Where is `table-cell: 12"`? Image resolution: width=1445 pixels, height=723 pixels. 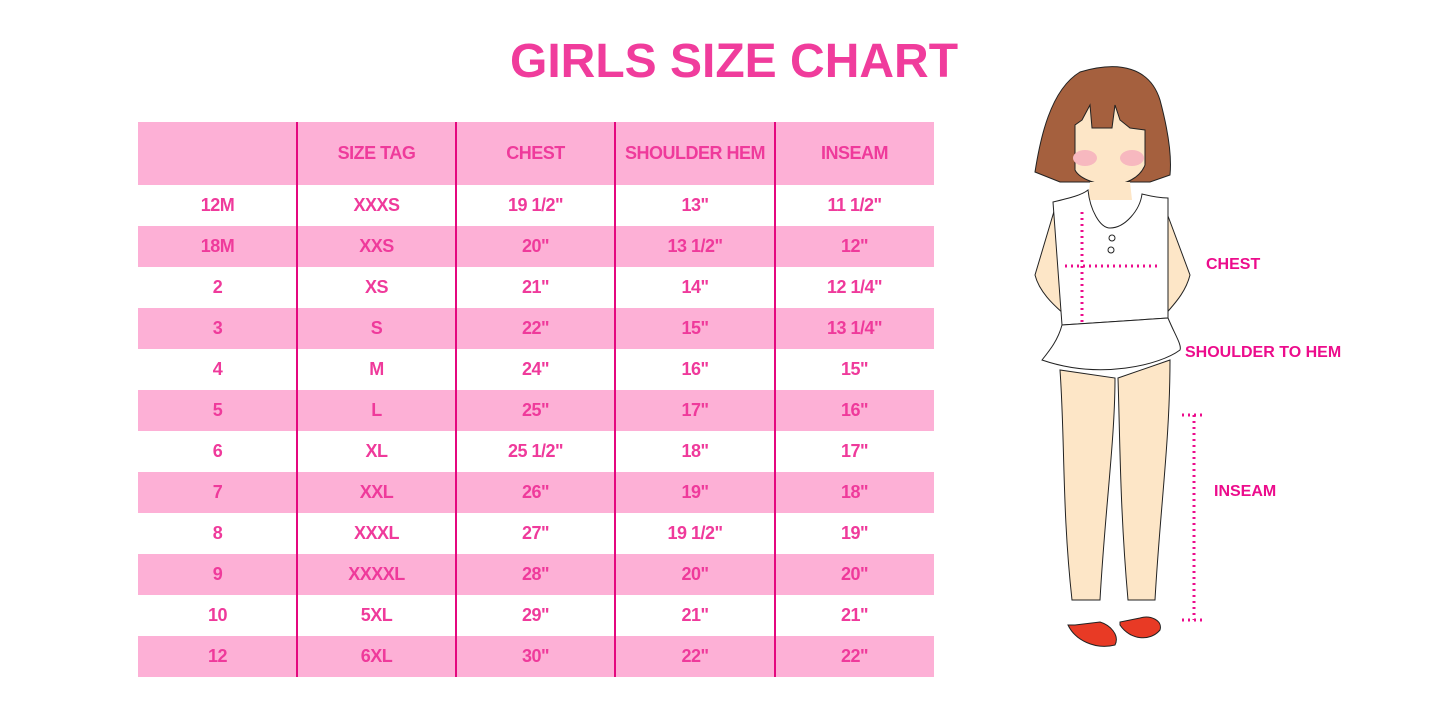
table-cell: 12" is located at coordinates (854, 246).